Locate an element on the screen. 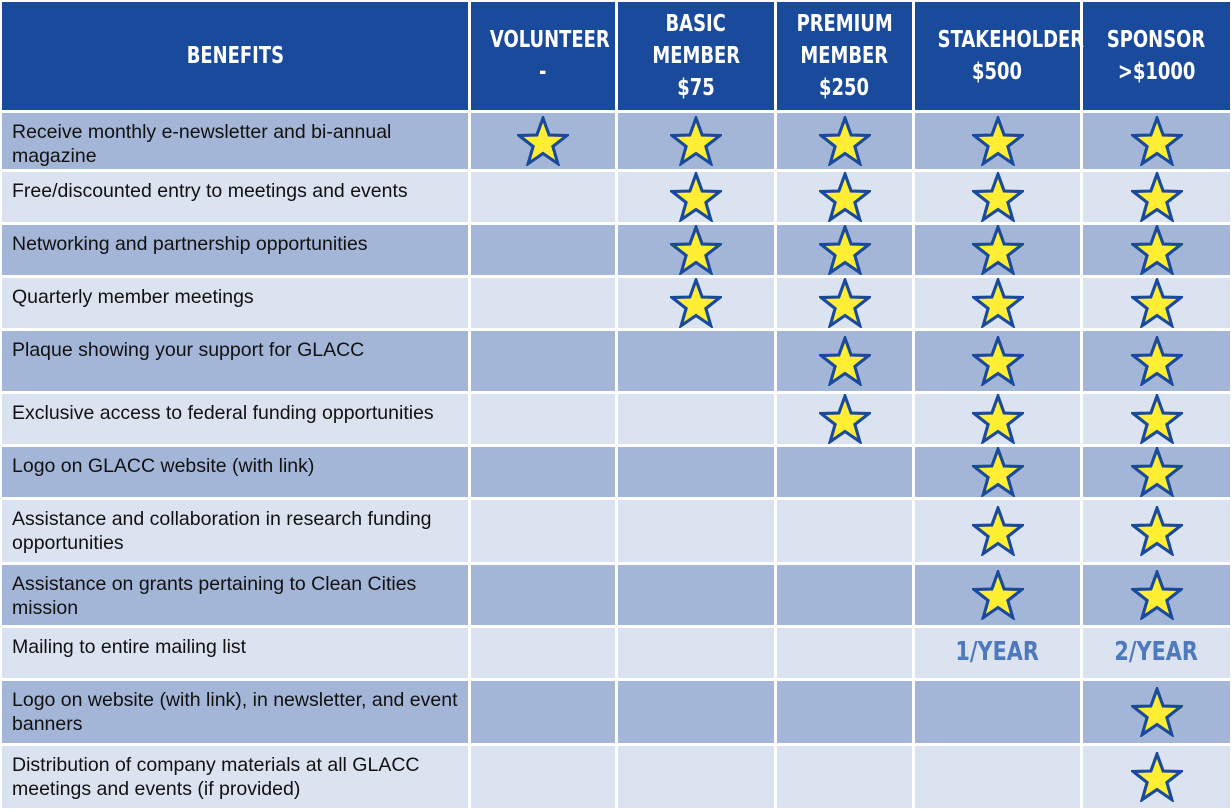  header-sponsor: SPONSOR >$1000 is located at coordinates (1156, 56).